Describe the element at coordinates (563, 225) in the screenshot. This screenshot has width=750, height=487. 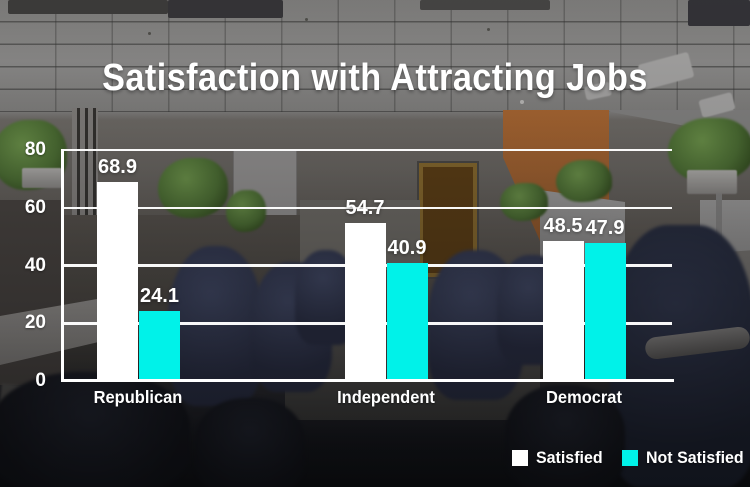
I see `bar-value-label-satisfied-democrat: 48.5` at that location.